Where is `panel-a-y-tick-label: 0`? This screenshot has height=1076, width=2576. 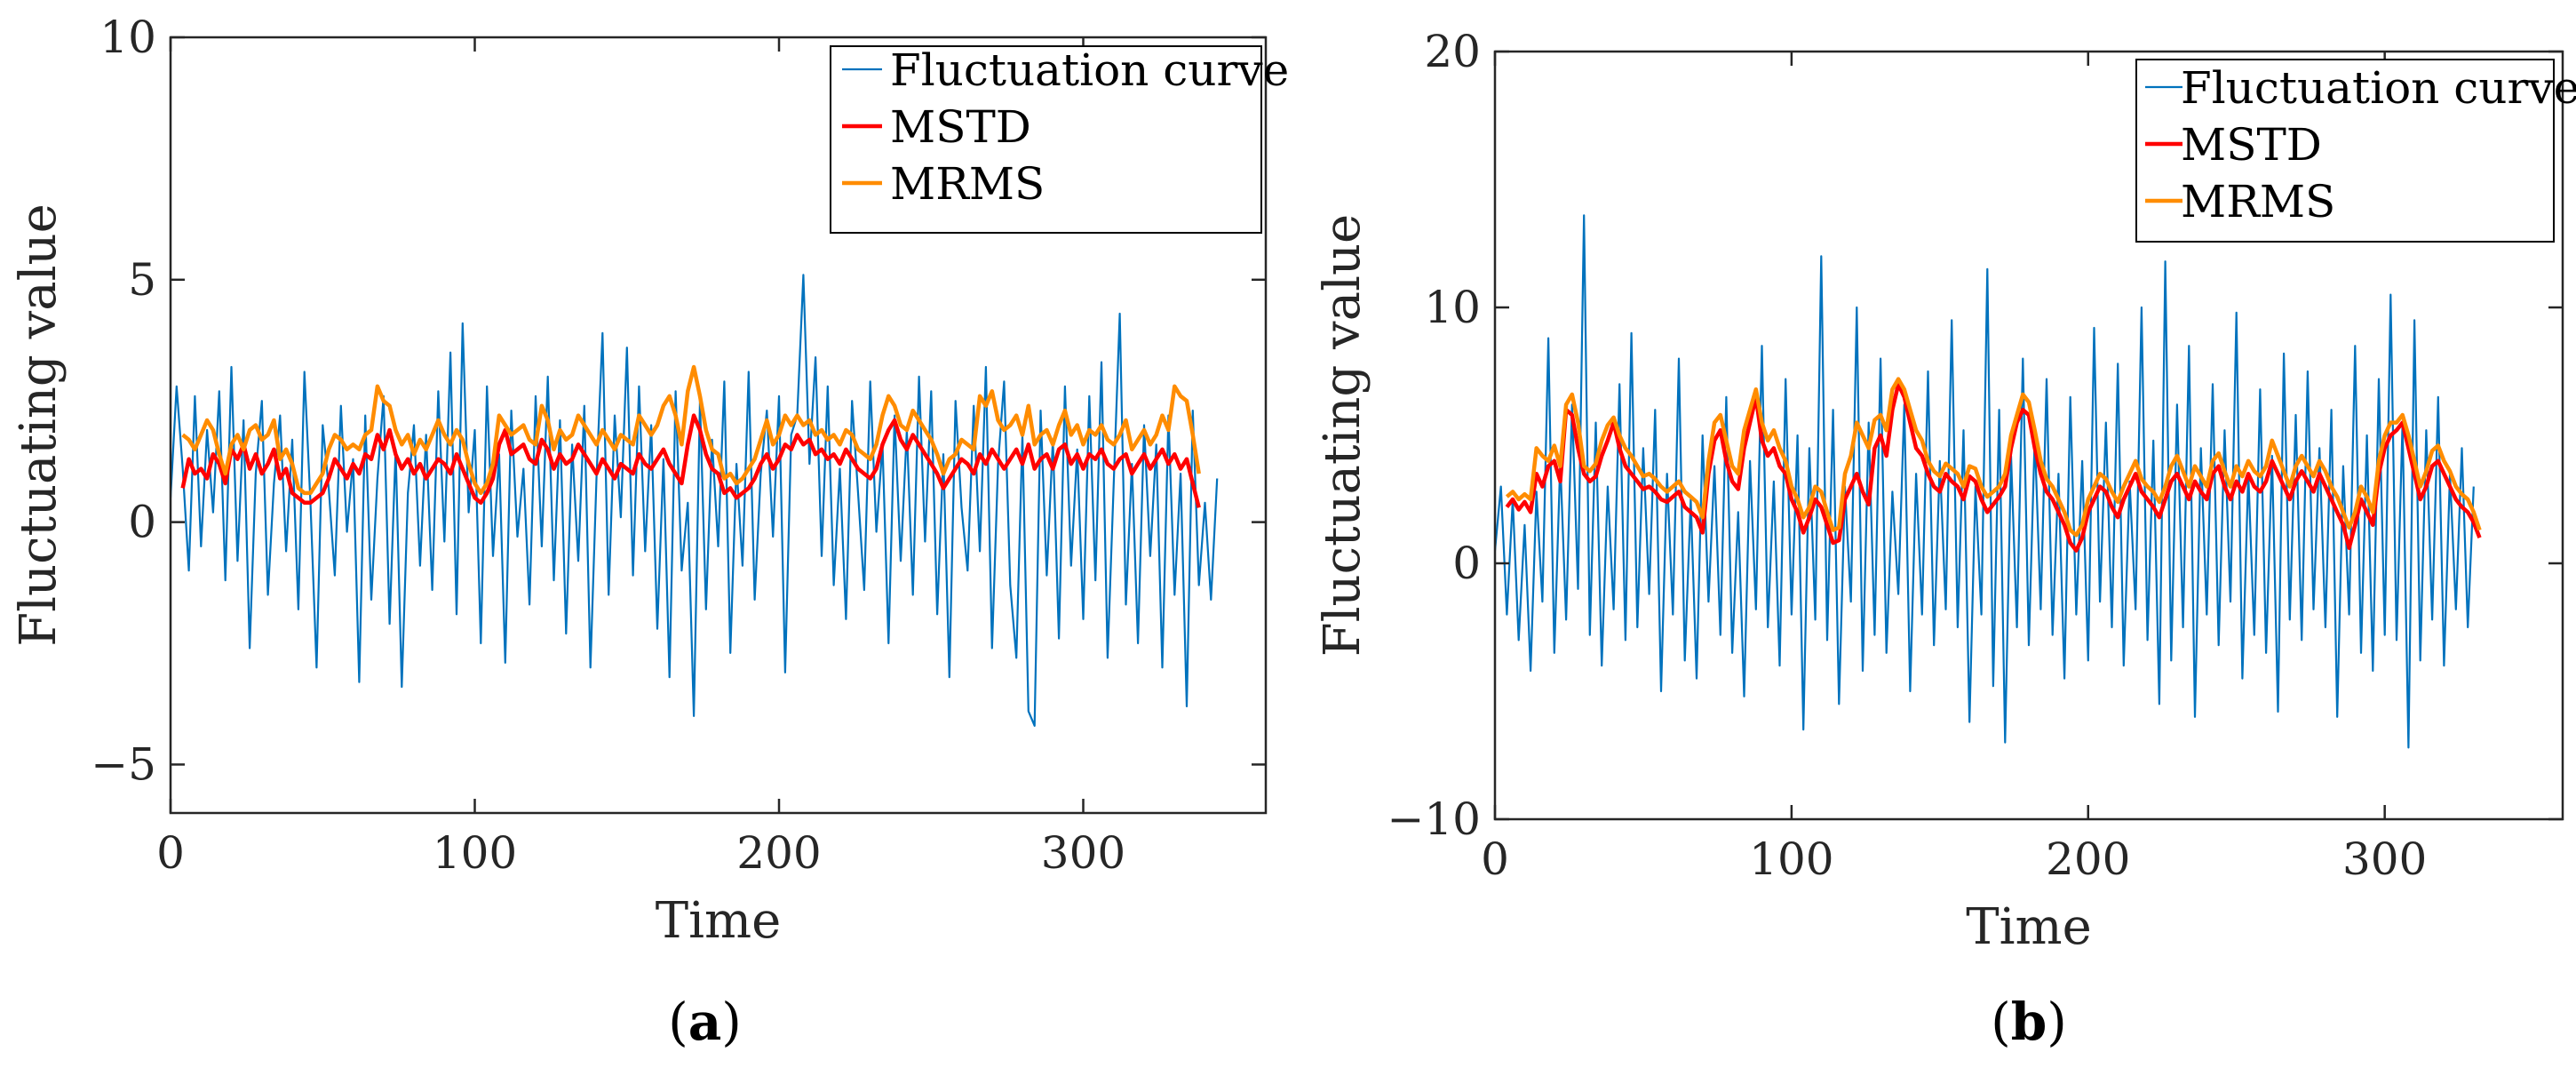
panel-a-y-tick-label: 0 is located at coordinates (142, 522).